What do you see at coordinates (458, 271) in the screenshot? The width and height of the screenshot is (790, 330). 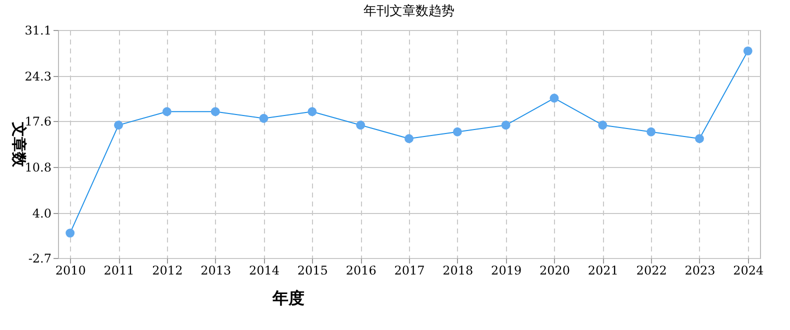 I see `x-tick-label: 2018` at bounding box center [458, 271].